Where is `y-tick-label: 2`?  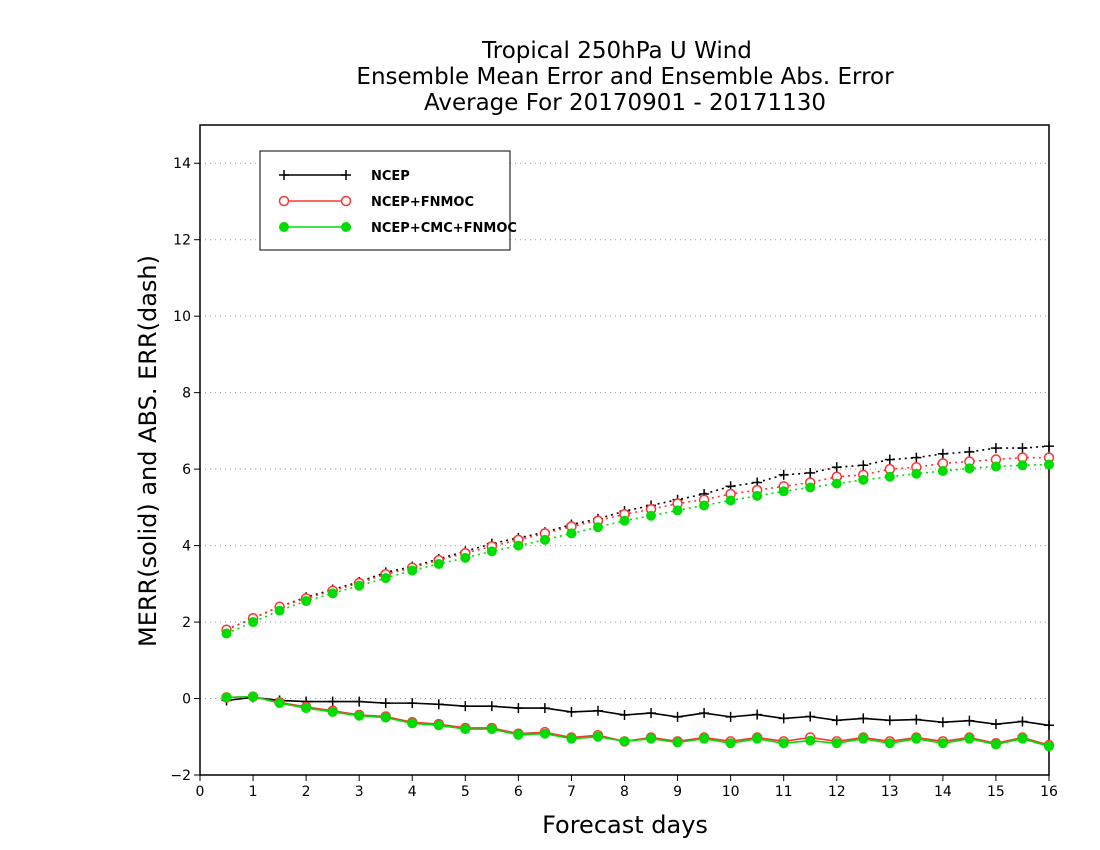
y-tick-label: 2 is located at coordinates (186, 623).